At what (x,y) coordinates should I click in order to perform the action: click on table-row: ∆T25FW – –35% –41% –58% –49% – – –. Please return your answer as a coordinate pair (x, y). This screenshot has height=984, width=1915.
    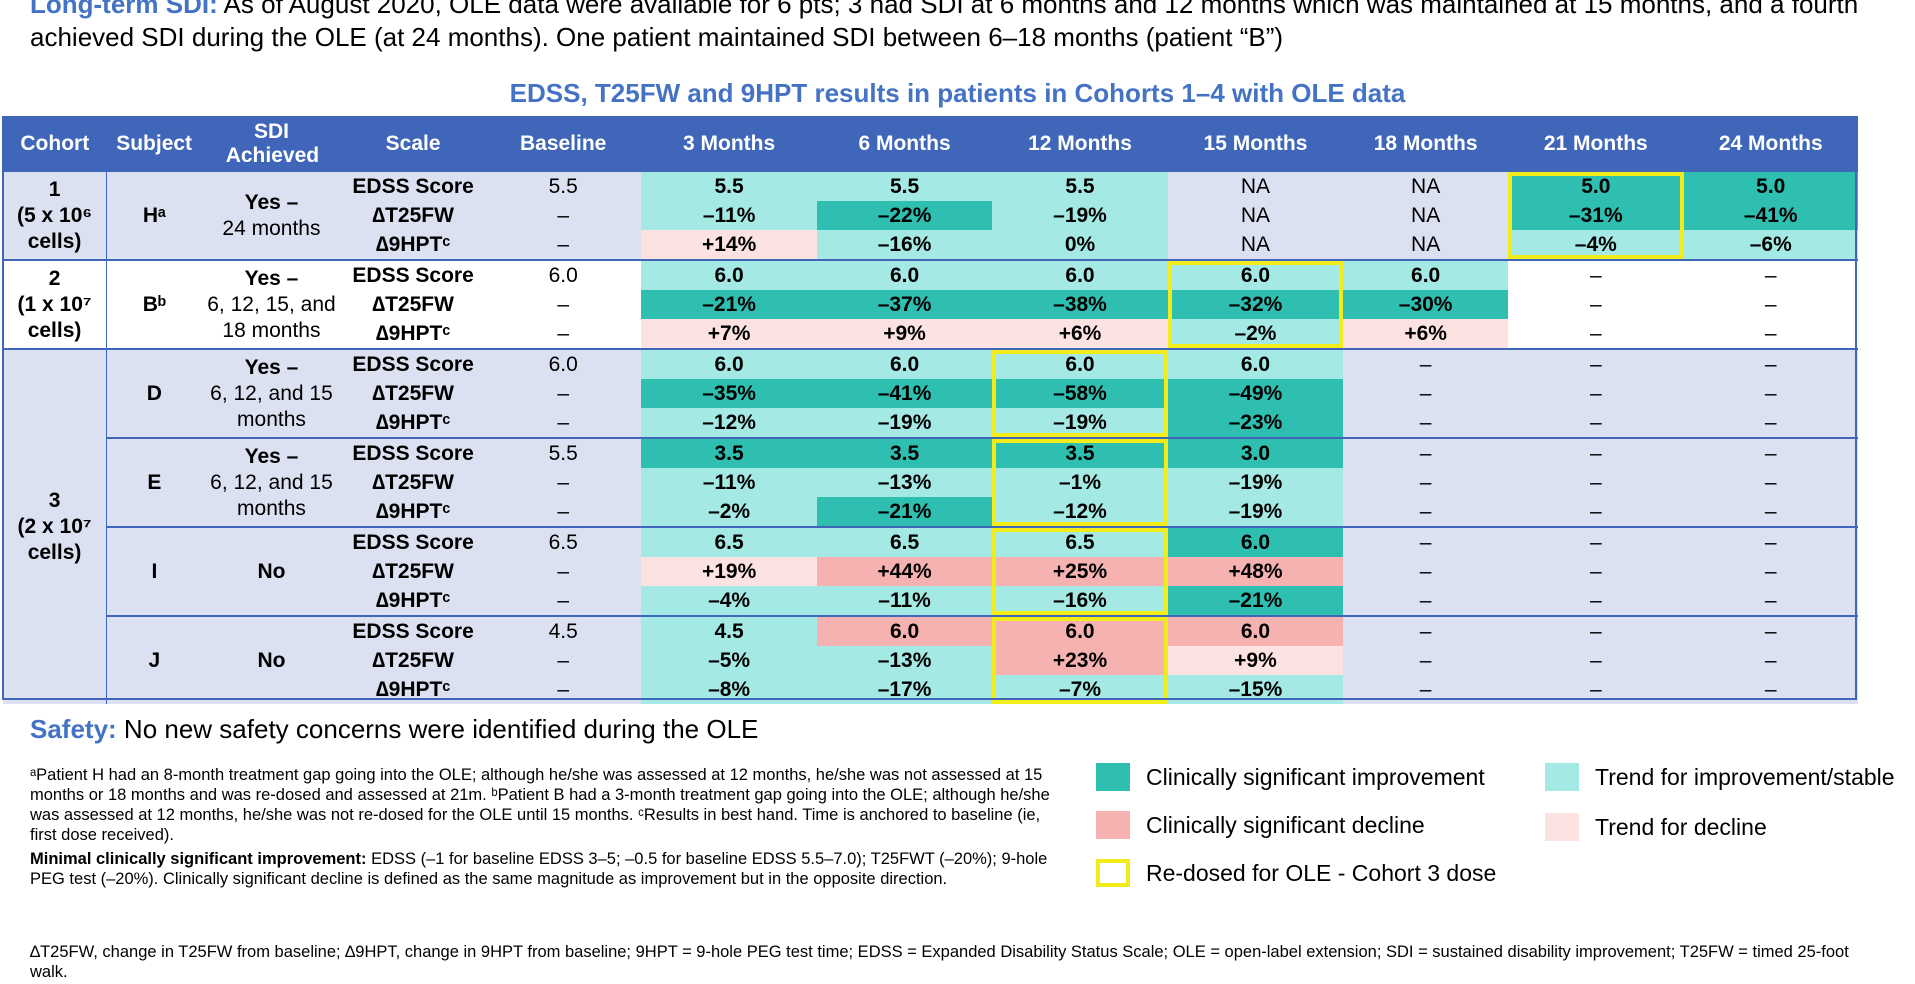
    Looking at the image, I should click on (930, 393).